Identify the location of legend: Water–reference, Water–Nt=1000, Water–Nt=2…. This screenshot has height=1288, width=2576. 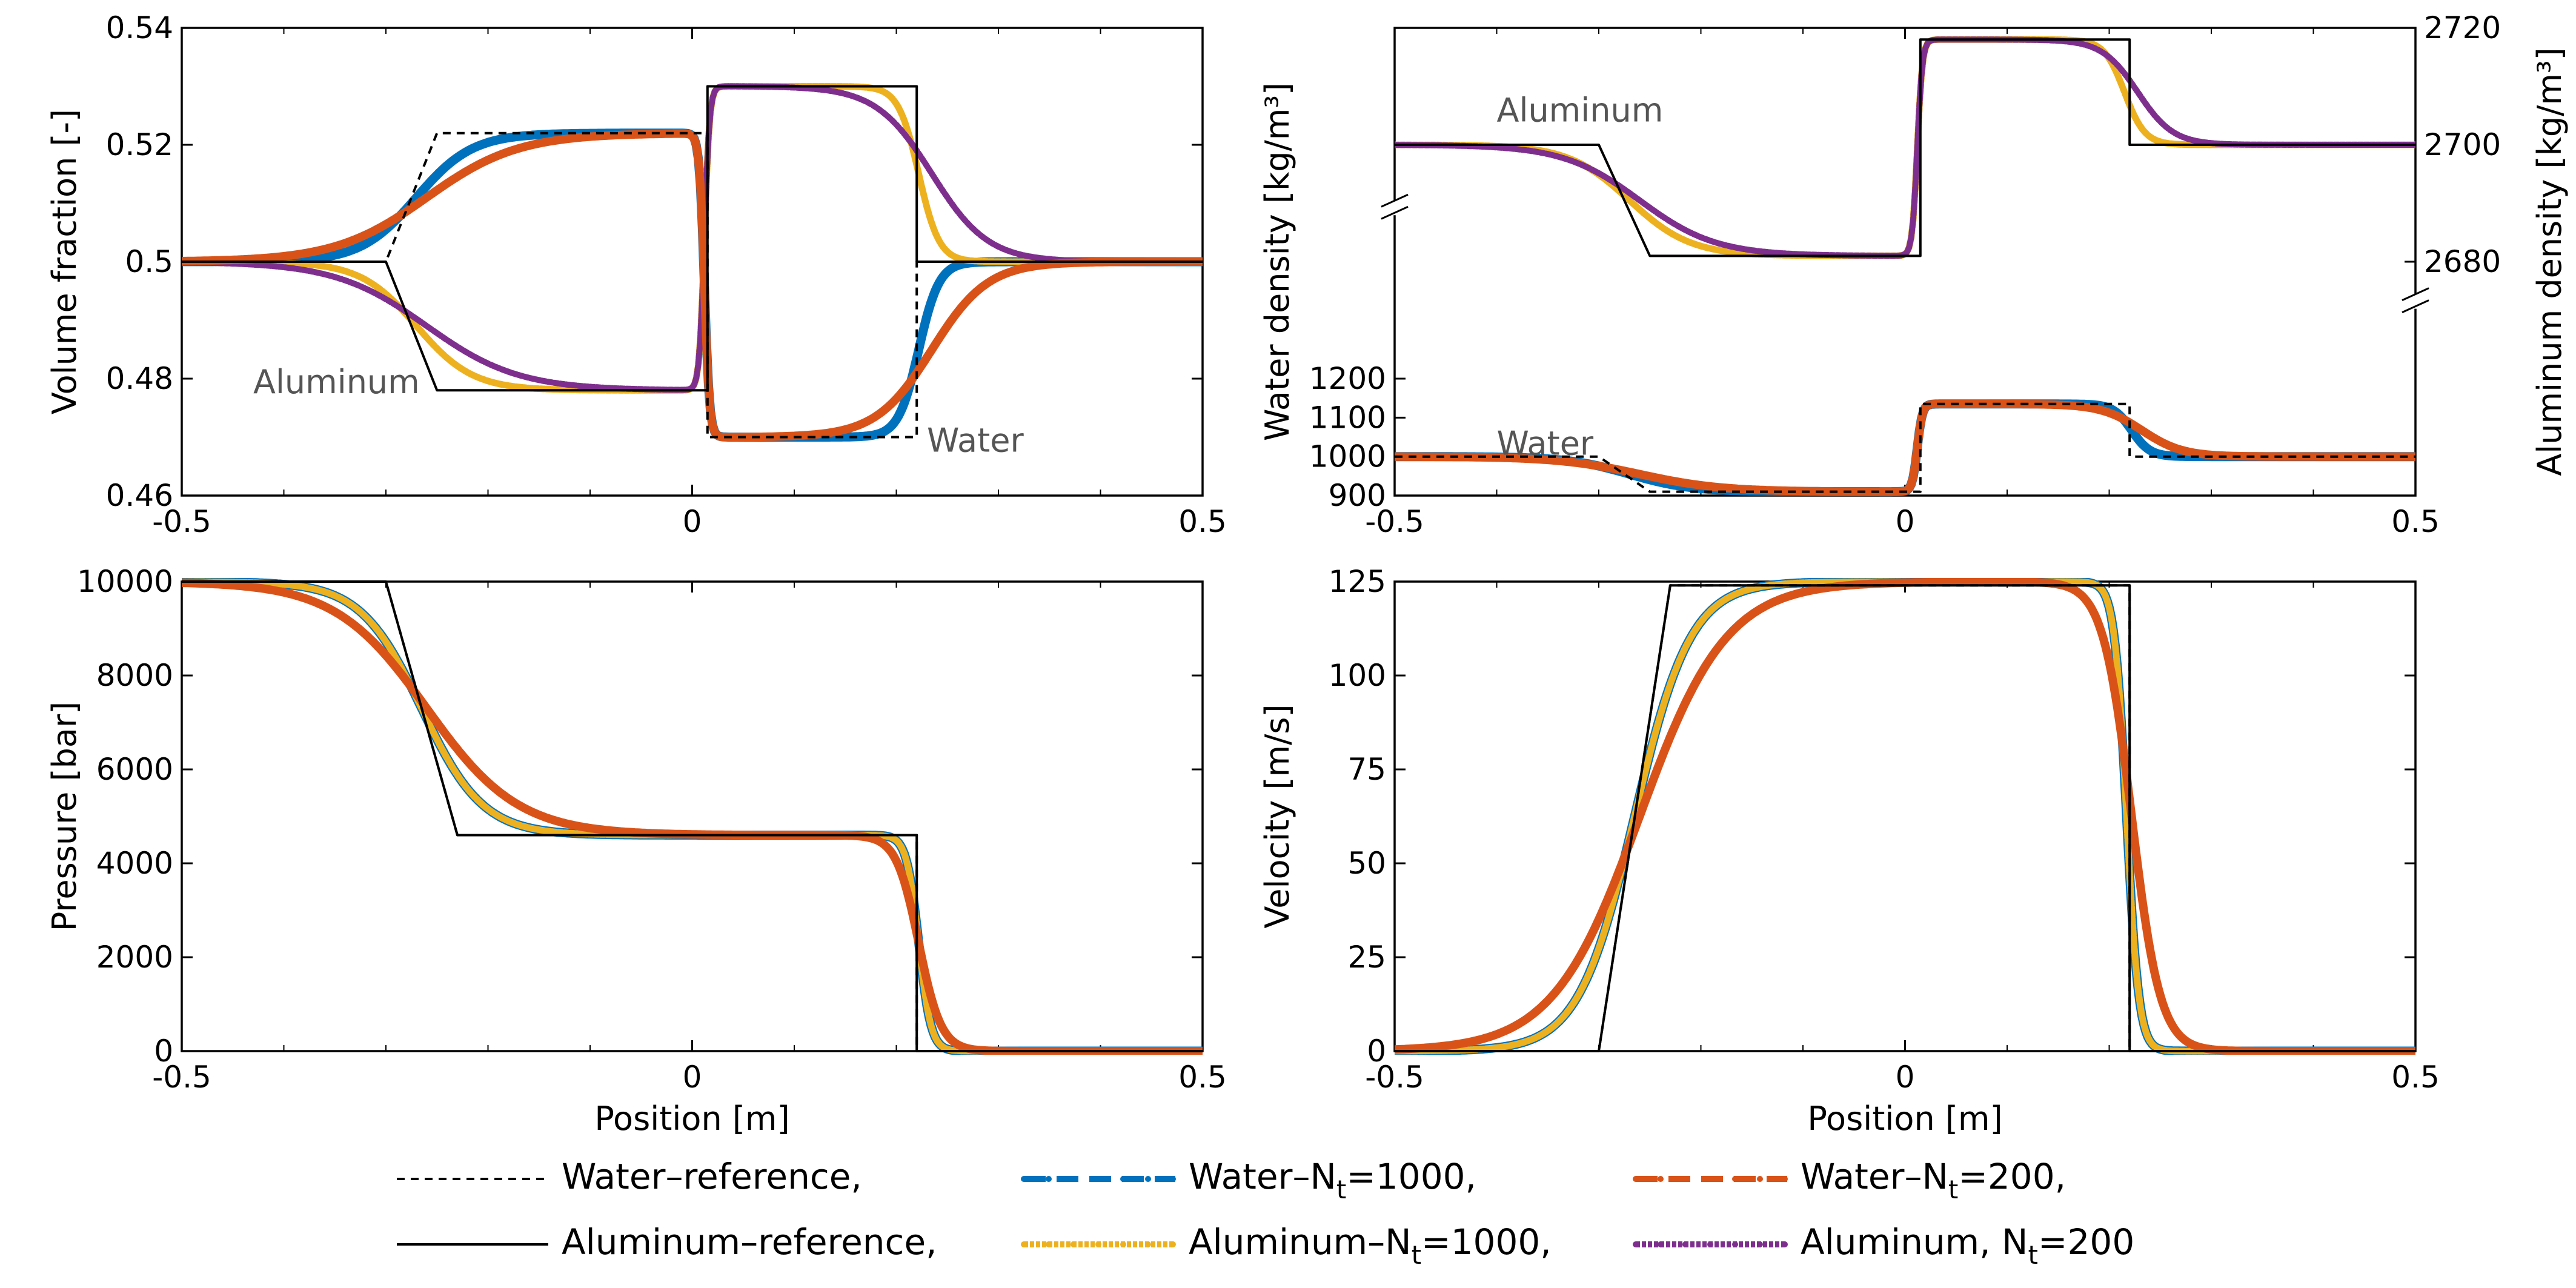
(1266, 1213).